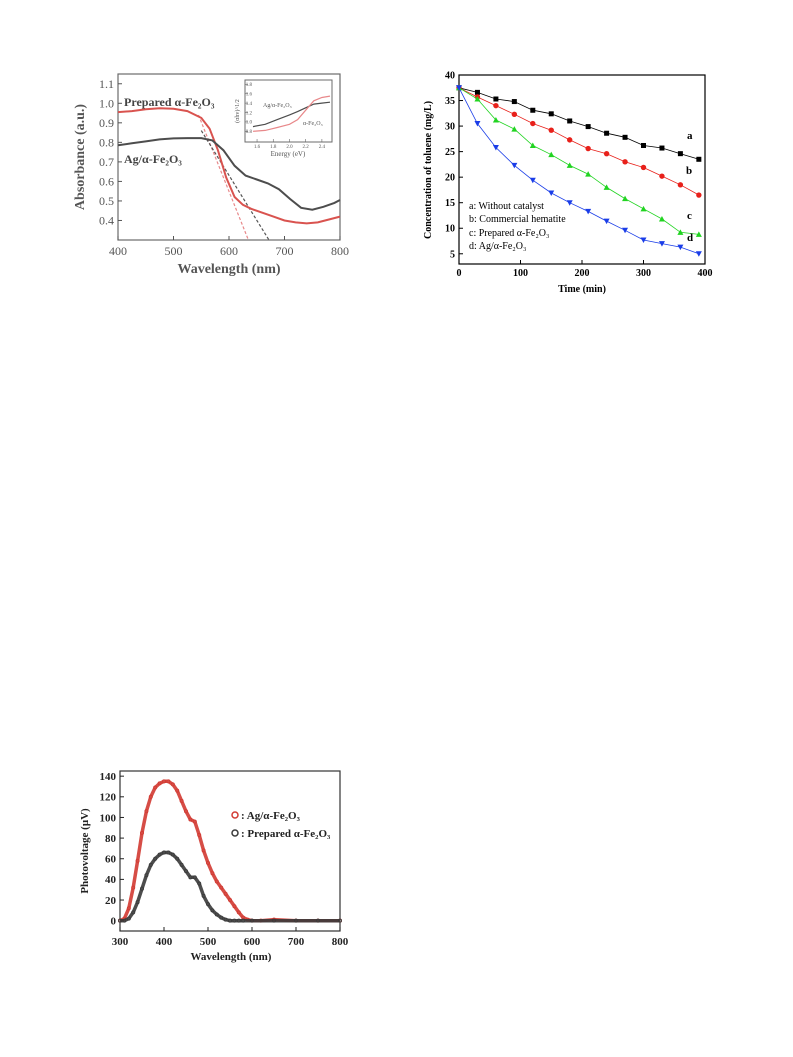 The height and width of the screenshot is (1057, 793). I want to click on x-tick-label: 300, so click(120, 942).